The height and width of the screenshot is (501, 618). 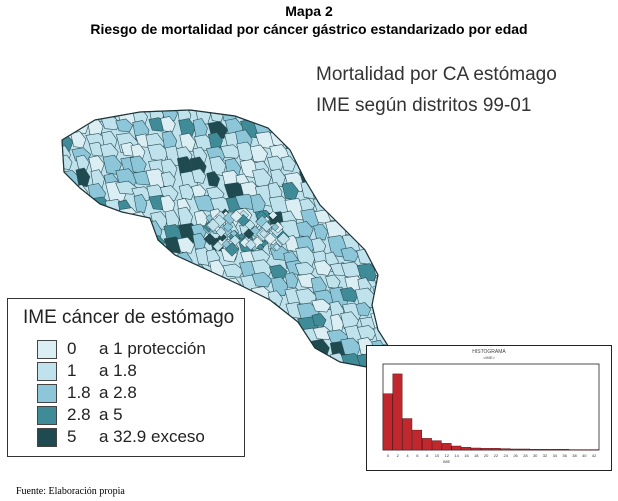 I want to click on legend-from: 1.8, so click(x=79, y=392).